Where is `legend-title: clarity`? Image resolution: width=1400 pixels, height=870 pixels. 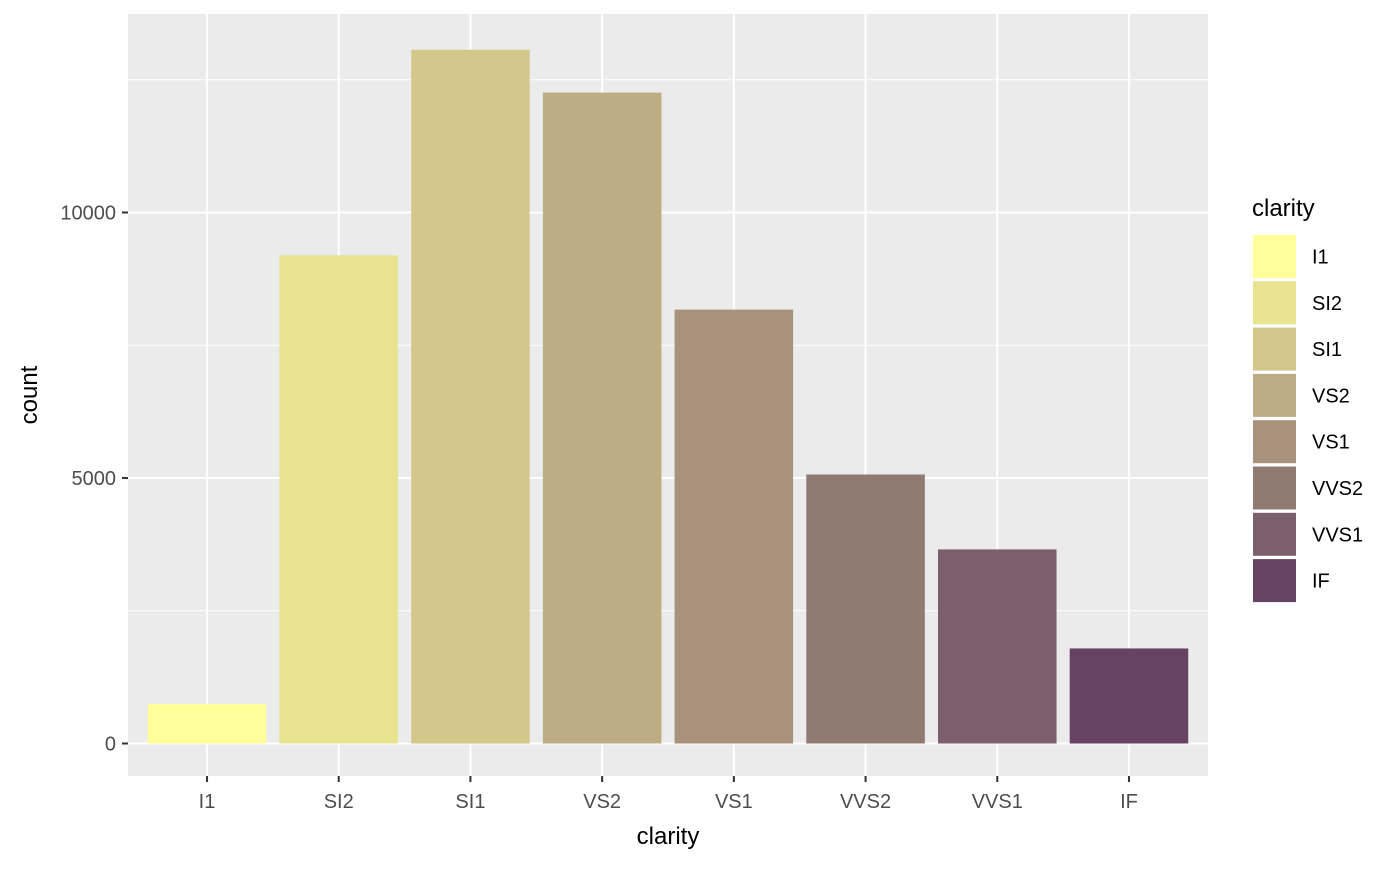 legend-title: clarity is located at coordinates (1283, 208).